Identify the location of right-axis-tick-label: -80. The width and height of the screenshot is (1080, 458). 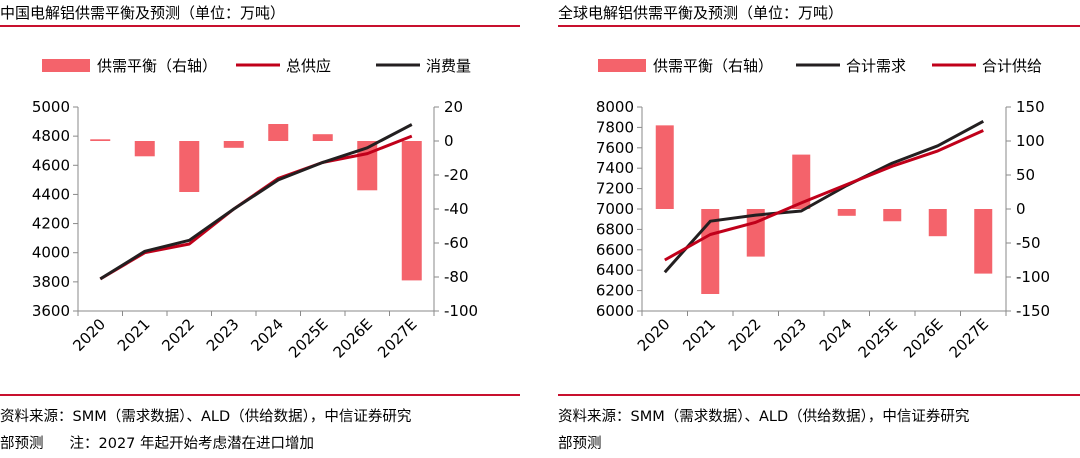
(456, 277).